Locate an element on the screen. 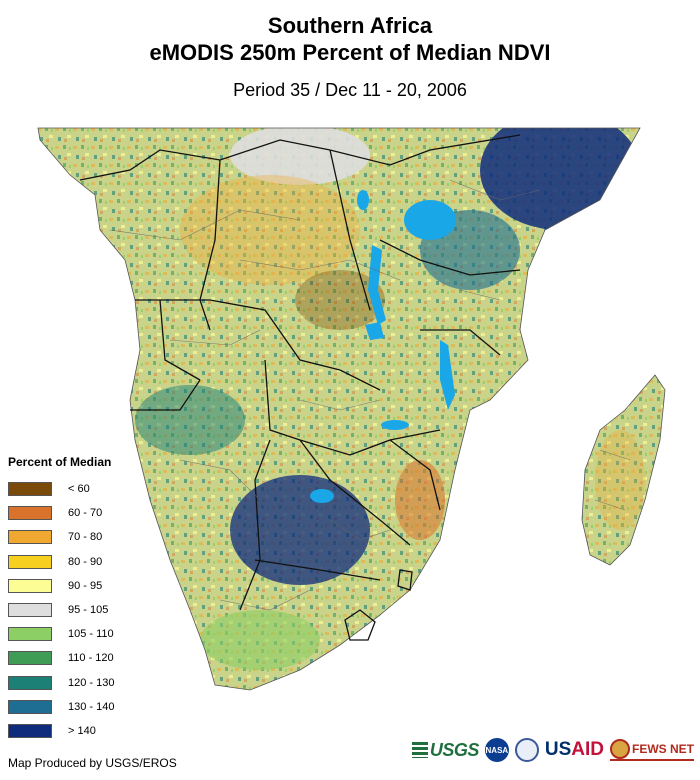  usaid-logo: US AID is located at coordinates (574, 750).